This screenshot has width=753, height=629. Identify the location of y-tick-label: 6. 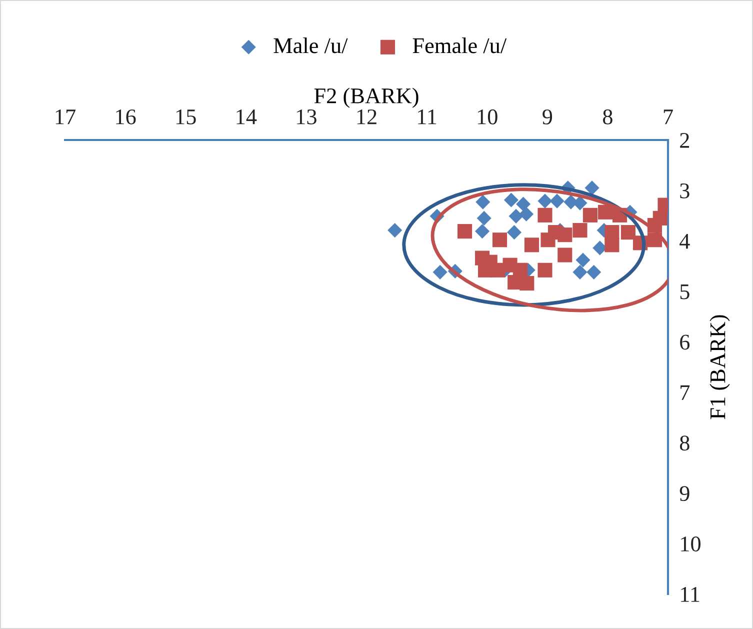
(685, 342).